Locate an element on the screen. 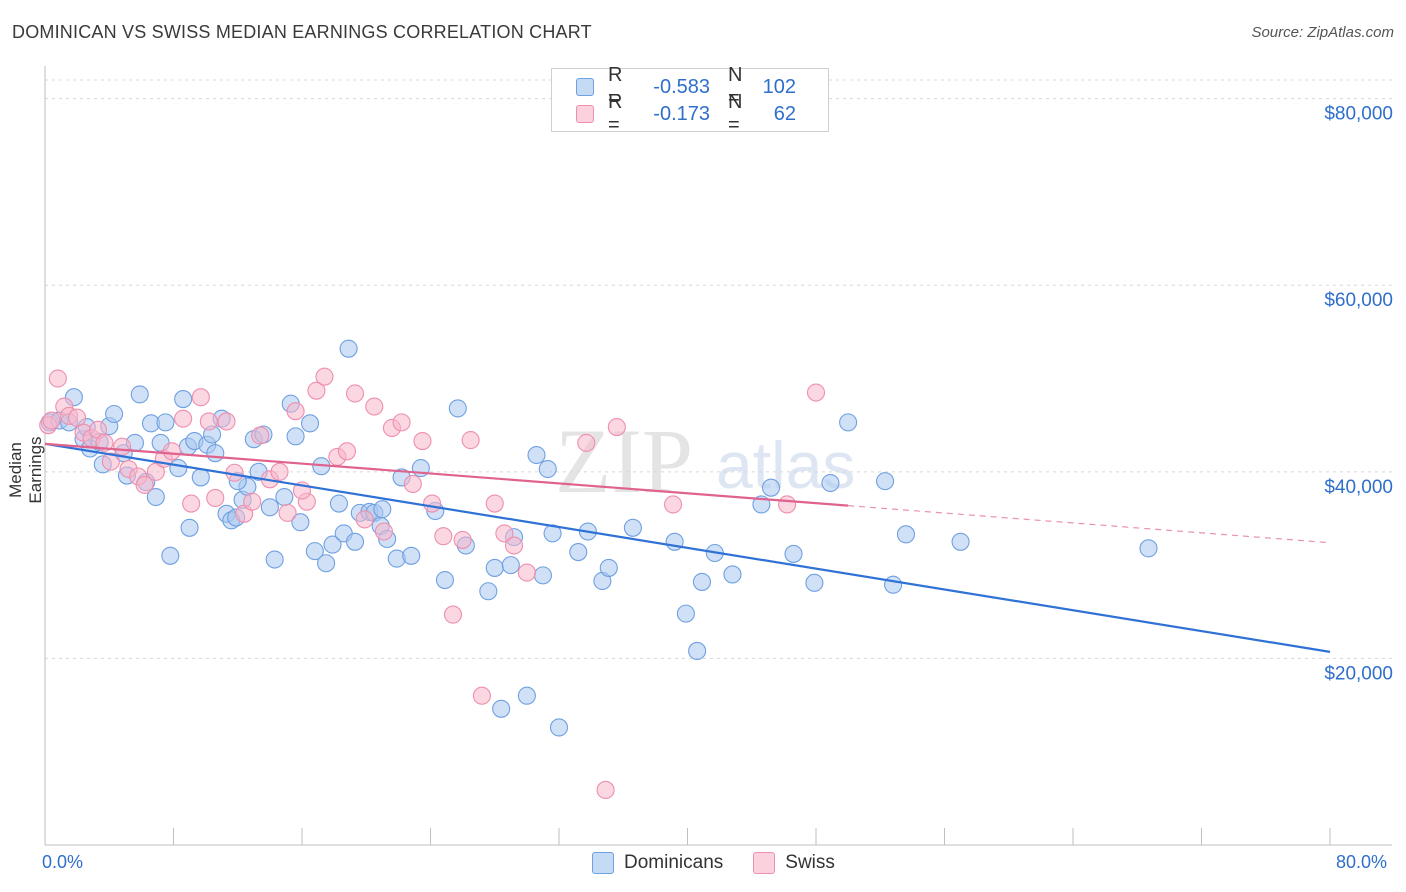 This screenshot has width=1406, height=892. series-legend-swiss: Swiss is located at coordinates (794, 863).